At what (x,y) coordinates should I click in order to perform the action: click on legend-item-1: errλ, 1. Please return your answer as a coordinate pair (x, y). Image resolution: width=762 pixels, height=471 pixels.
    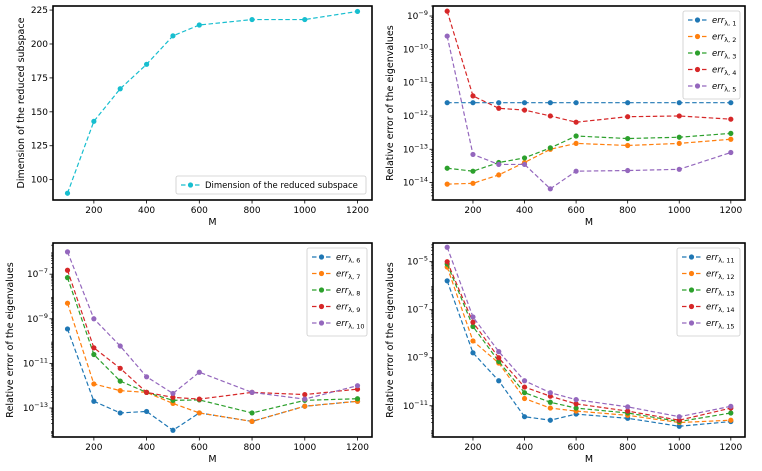
    Looking at the image, I should click on (712, 22).